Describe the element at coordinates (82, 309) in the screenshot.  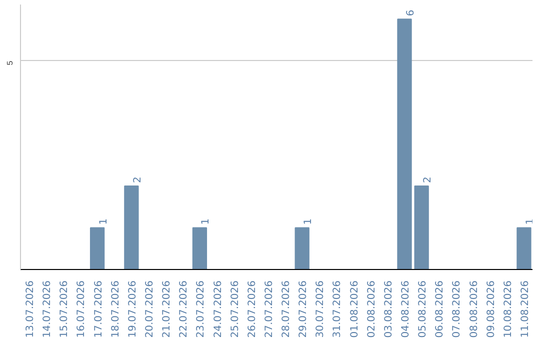
I see `x-tick-label: 16.07.2026` at that location.